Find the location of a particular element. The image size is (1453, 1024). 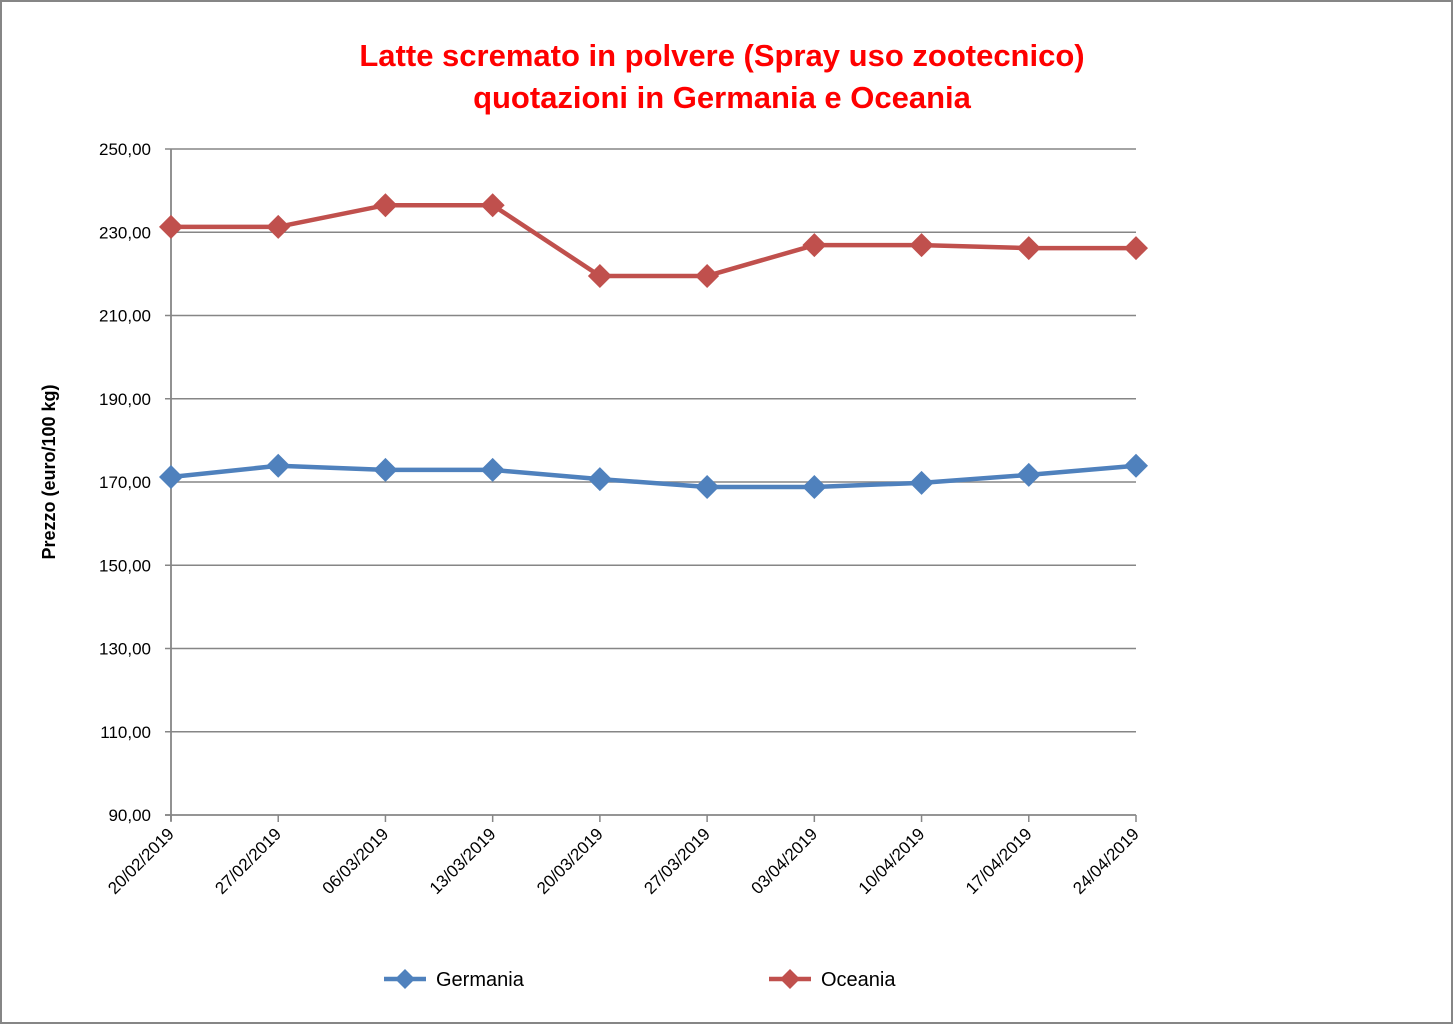

y-tick-label: 210,00 is located at coordinates (125, 316).